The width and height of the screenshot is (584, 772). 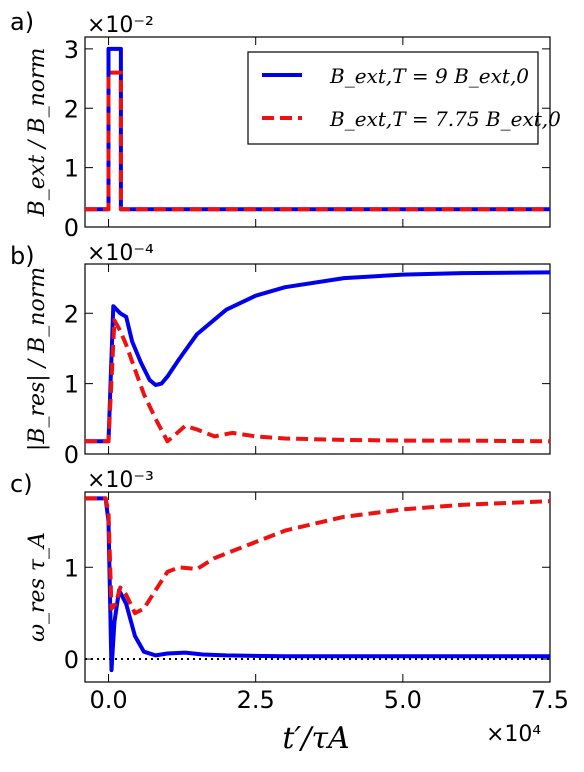 What do you see at coordinates (22, 22) in the screenshot?
I see `panel-a-label: a)` at bounding box center [22, 22].